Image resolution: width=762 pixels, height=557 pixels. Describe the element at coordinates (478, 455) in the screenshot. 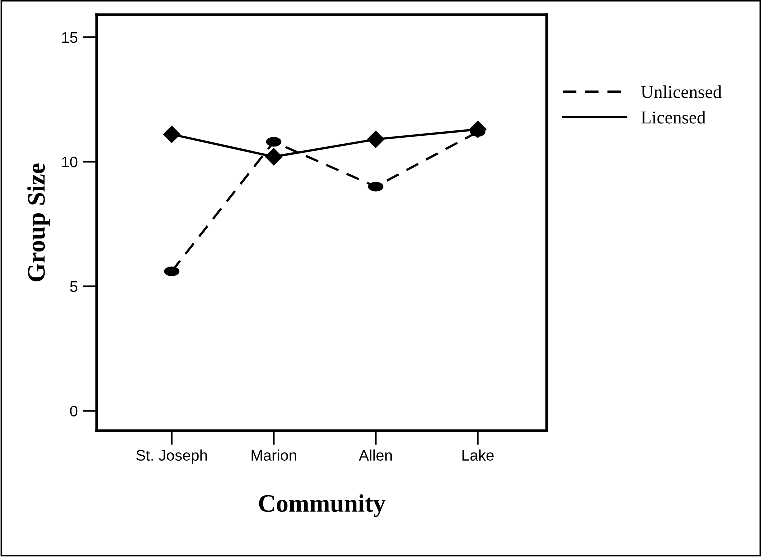

I see `x-tick-label: Lake` at that location.